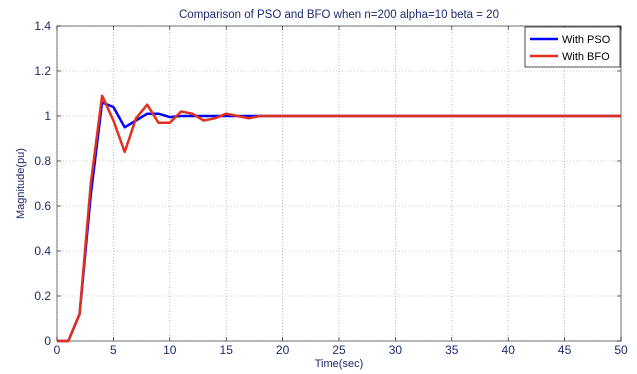 The height and width of the screenshot is (374, 637). Describe the element at coordinates (586, 40) in the screenshot. I see `legend-label: With PSO` at that location.